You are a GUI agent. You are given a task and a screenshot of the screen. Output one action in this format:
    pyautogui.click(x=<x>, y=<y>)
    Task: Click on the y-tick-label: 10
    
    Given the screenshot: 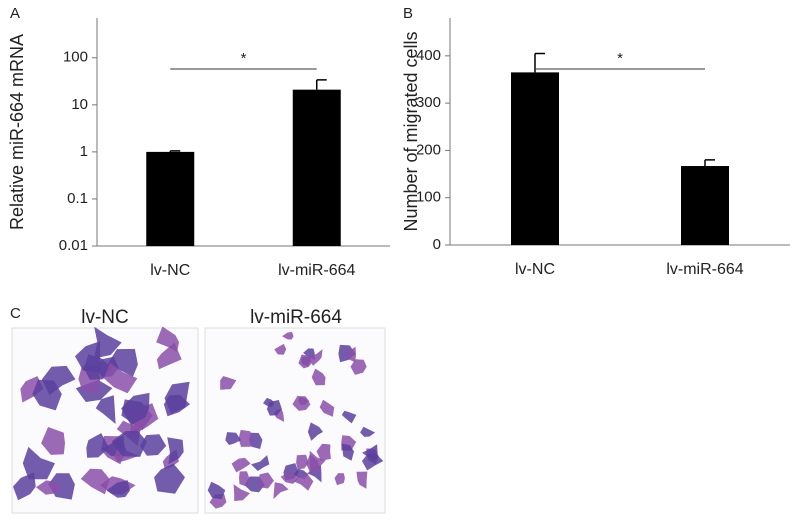 What is the action you would take?
    pyautogui.click(x=79, y=104)
    